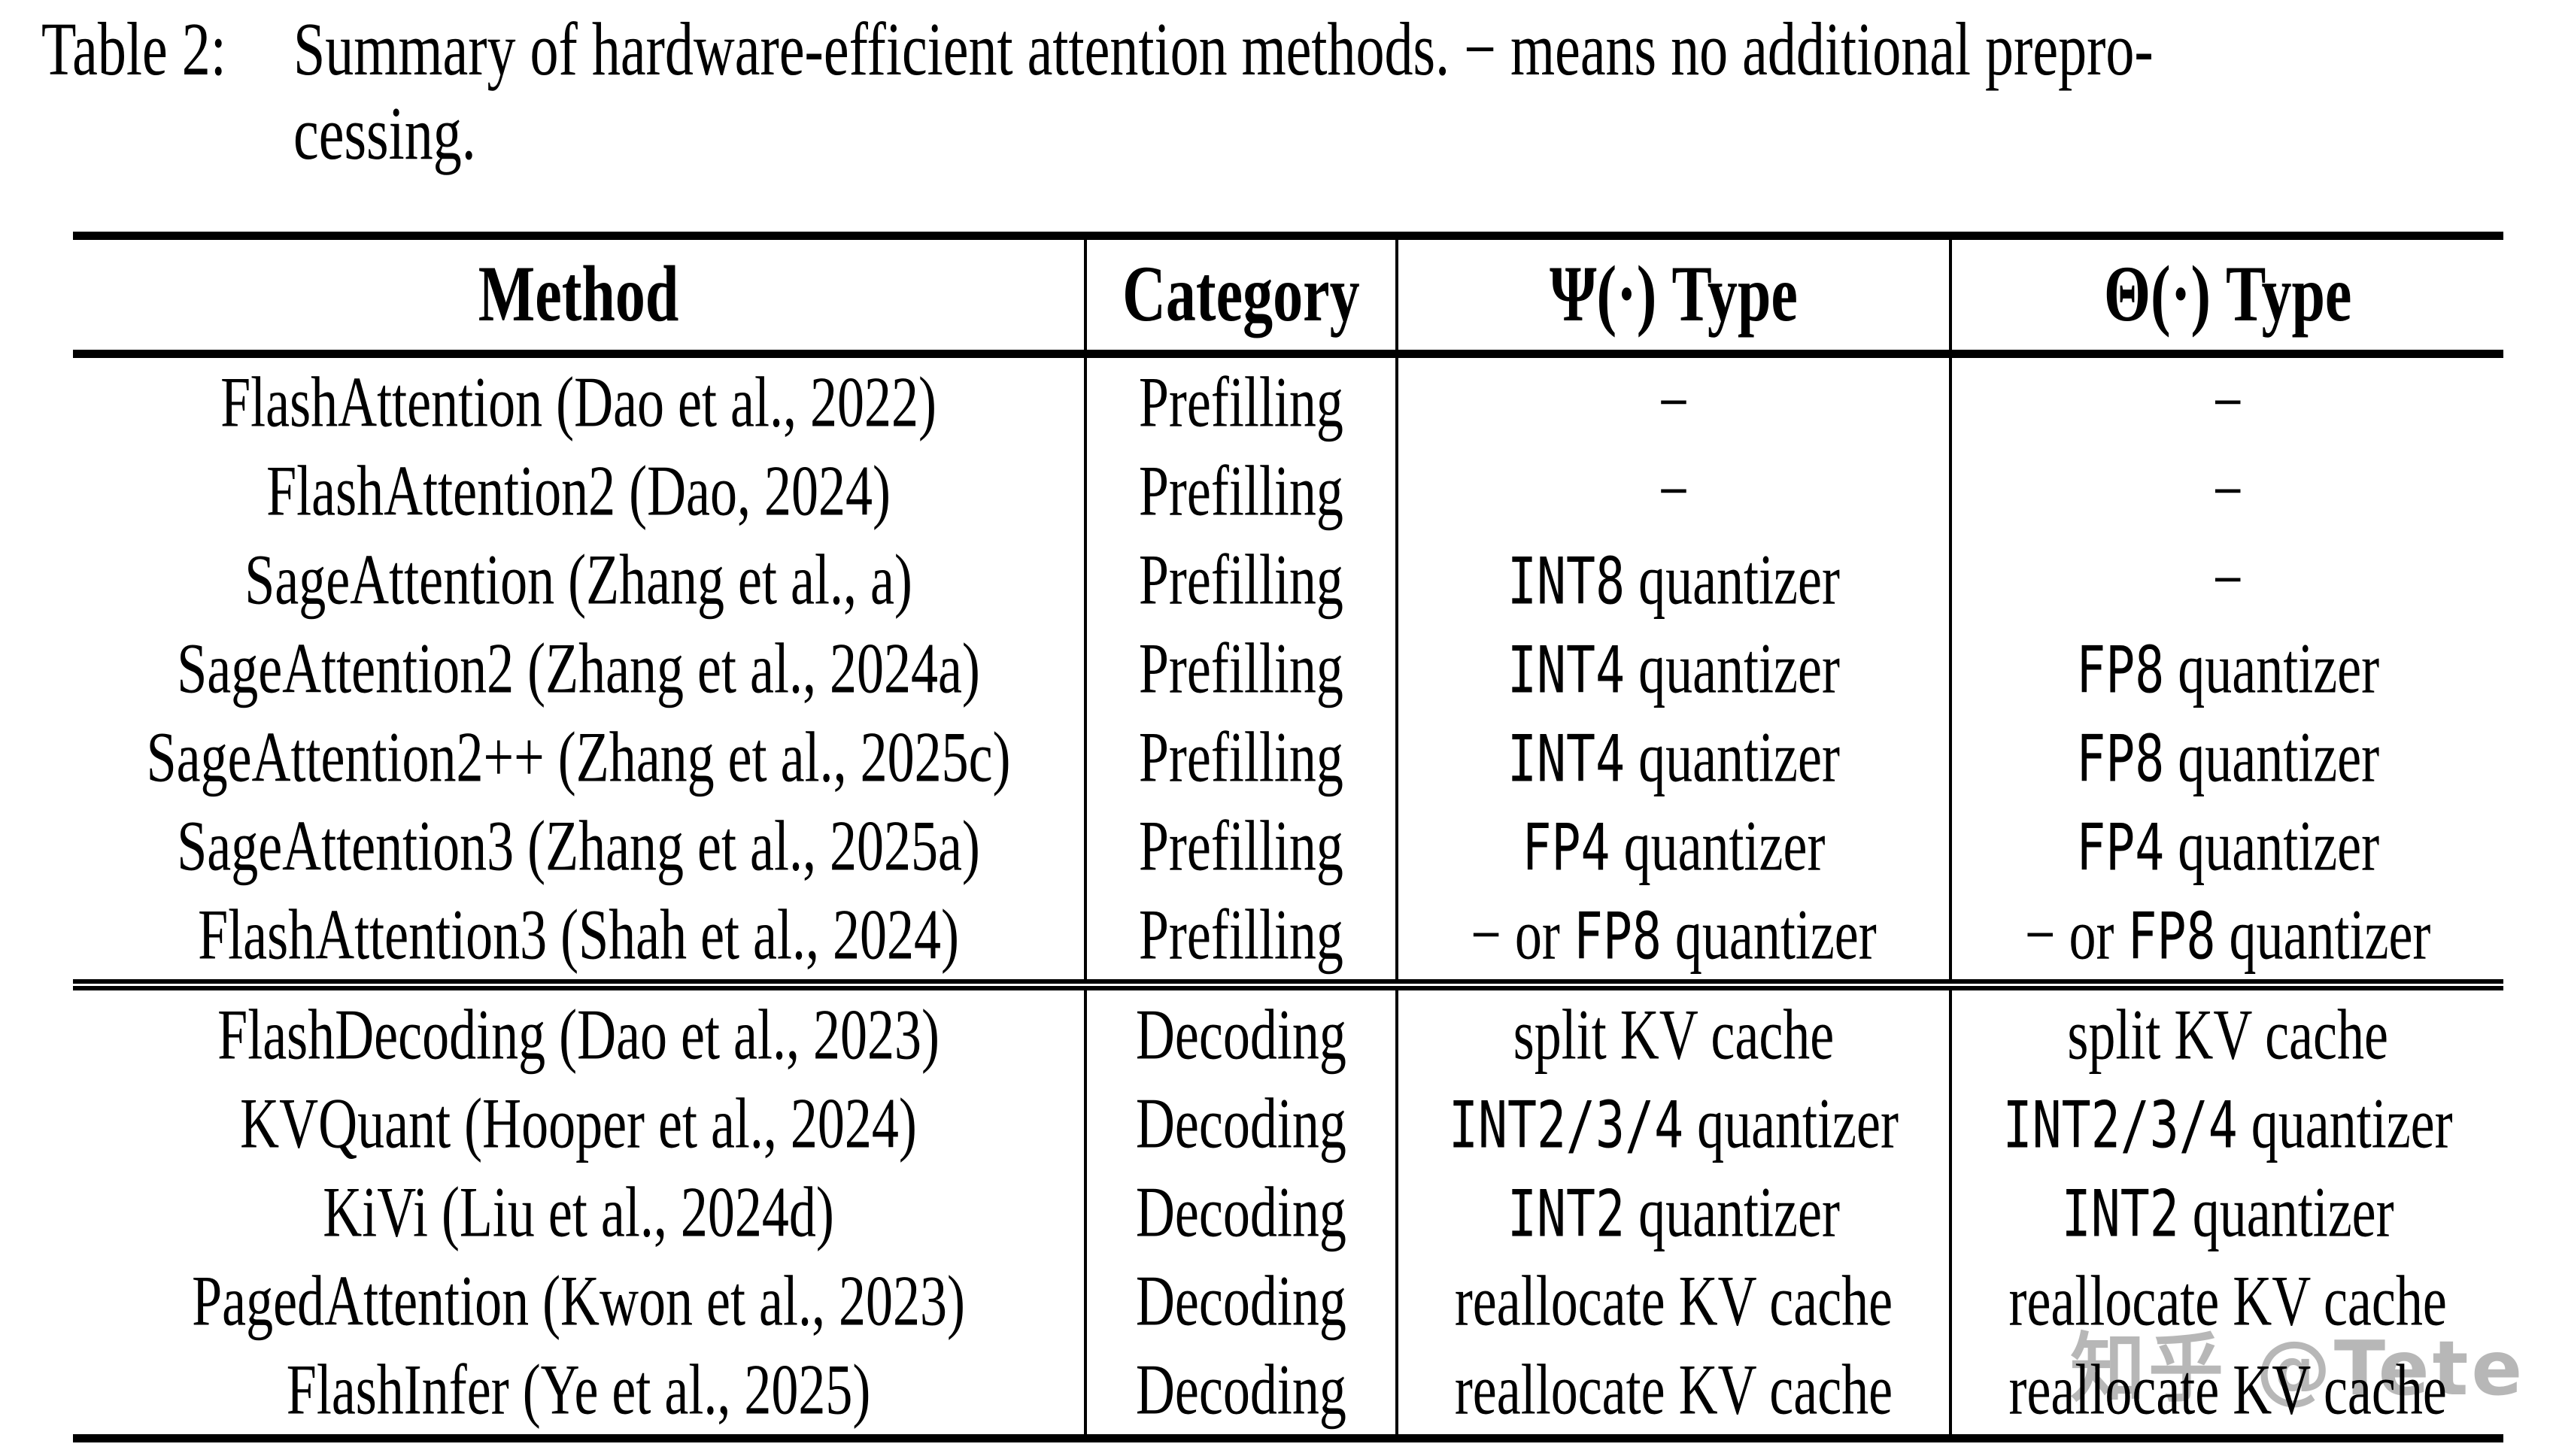 Image resolution: width=2553 pixels, height=1456 pixels. What do you see at coordinates (1239, 295) in the screenshot?
I see `header-category: Category` at bounding box center [1239, 295].